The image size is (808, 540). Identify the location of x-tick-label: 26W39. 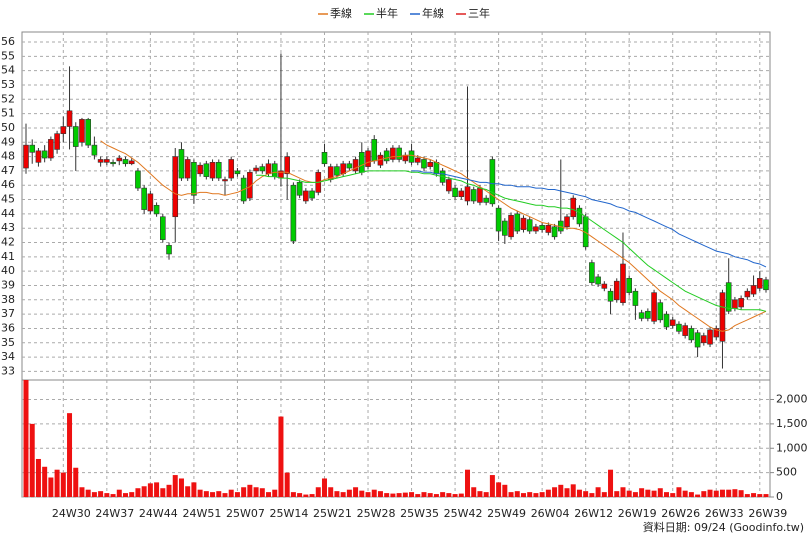
(767, 513).